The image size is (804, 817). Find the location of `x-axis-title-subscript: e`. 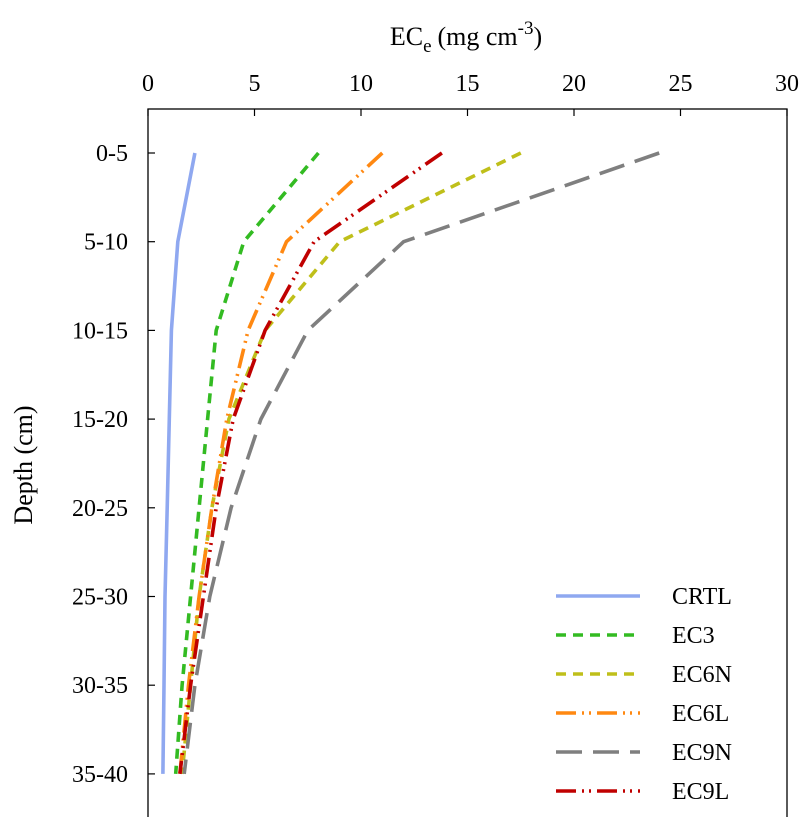

x-axis-title-subscript: e is located at coordinates (427, 46).